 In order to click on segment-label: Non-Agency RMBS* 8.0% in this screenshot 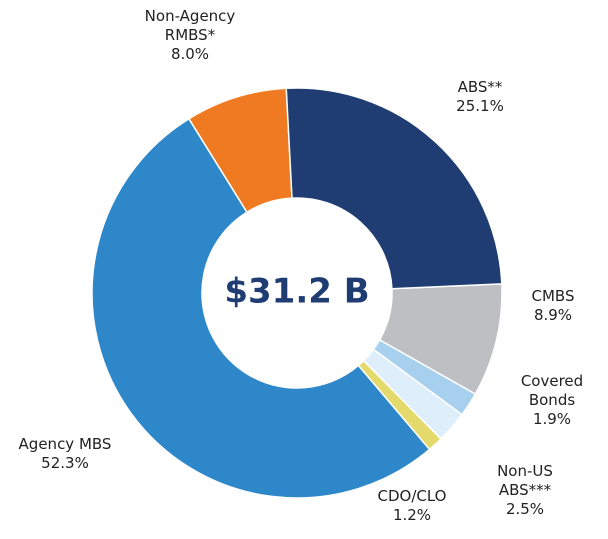, I will do `click(190, 35)`.